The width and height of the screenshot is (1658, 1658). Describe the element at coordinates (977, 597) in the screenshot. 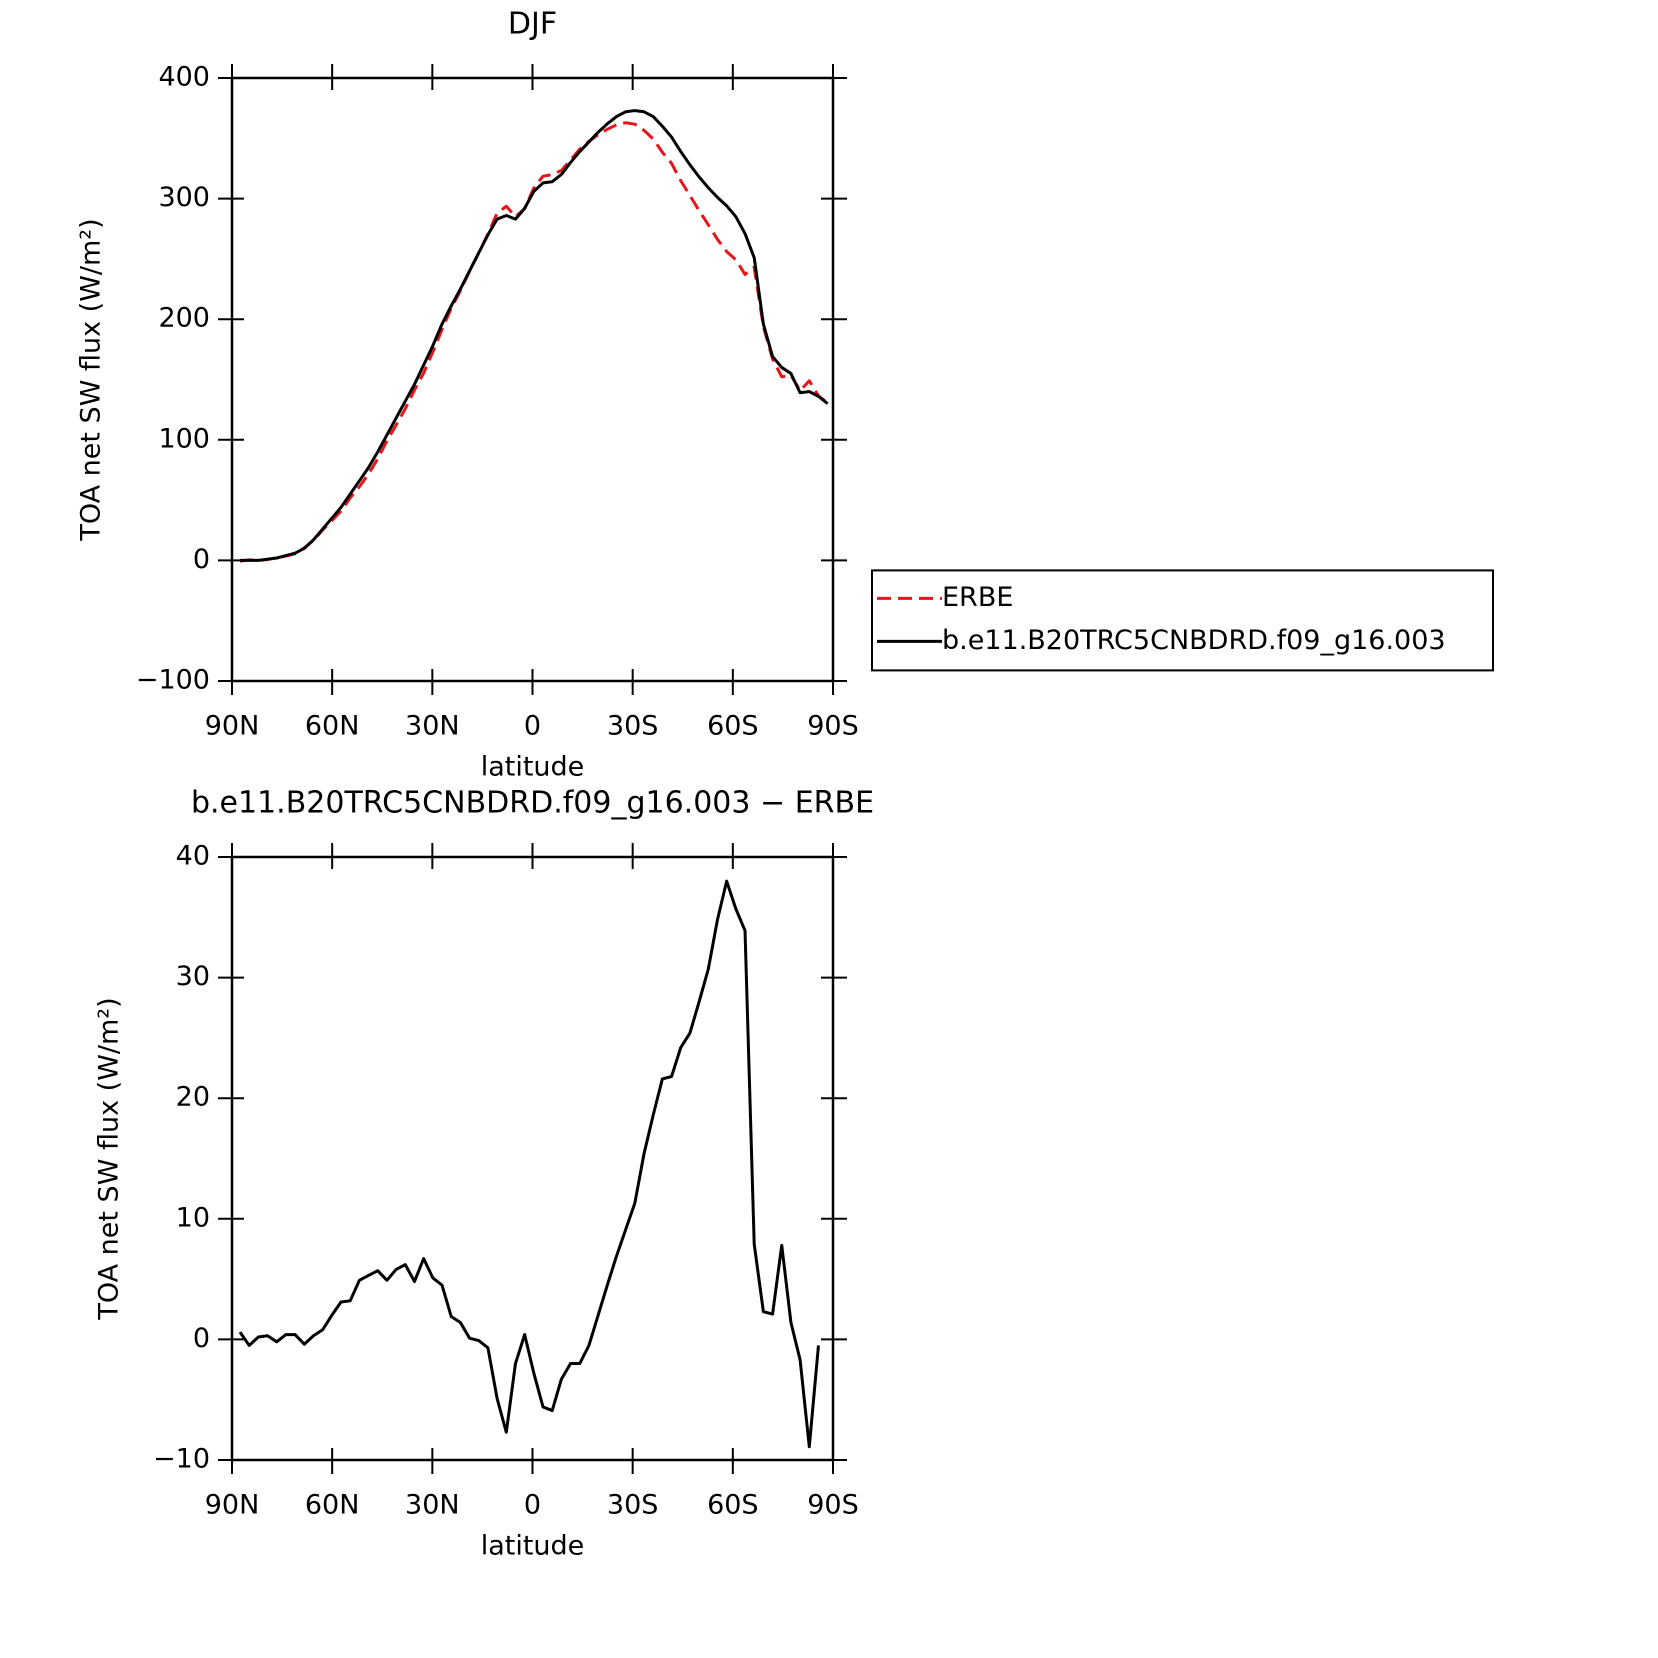

I see `legend-label: ERBE` at that location.